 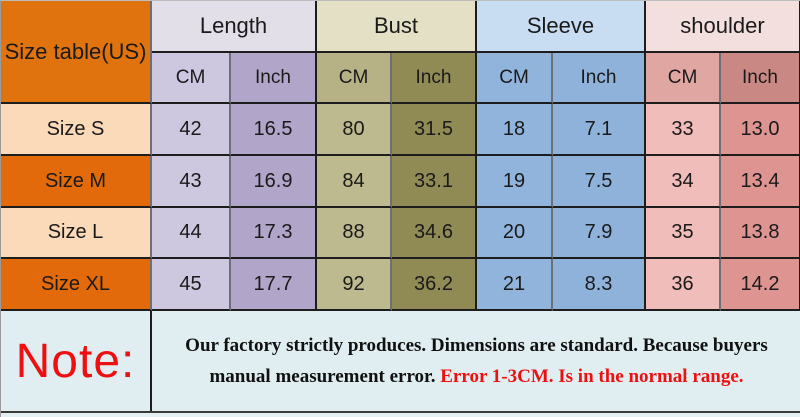 What do you see at coordinates (434, 78) in the screenshot?
I see `subcol-bust-inch: Inch` at bounding box center [434, 78].